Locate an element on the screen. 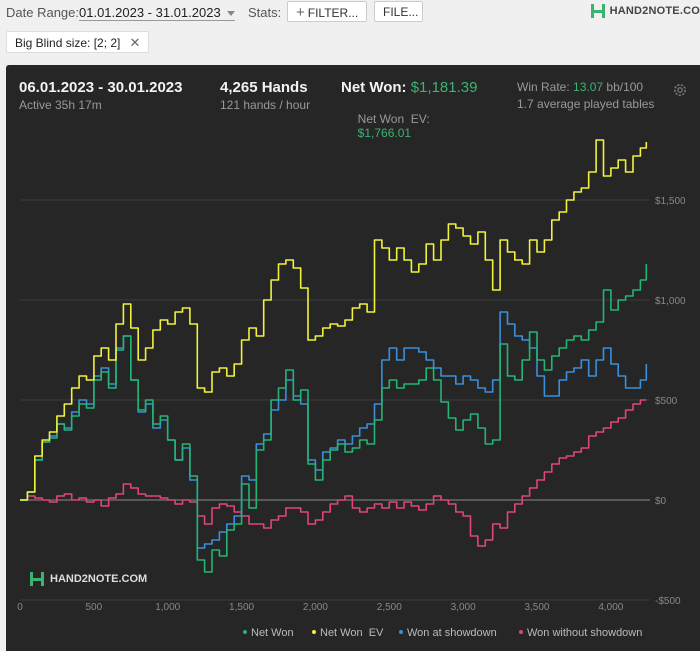  brand-logo-text: HAND2NOTE.CO is located at coordinates (654, 10).